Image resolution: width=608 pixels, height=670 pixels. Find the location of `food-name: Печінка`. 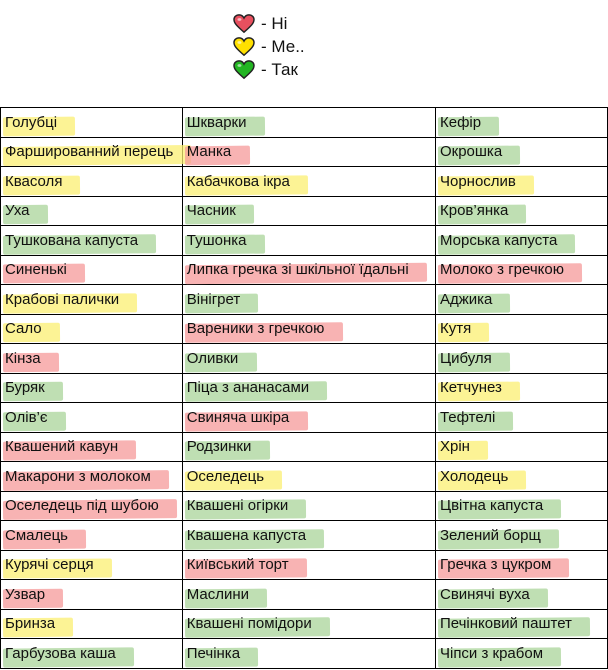

food-name: Печінка is located at coordinates (213, 653).